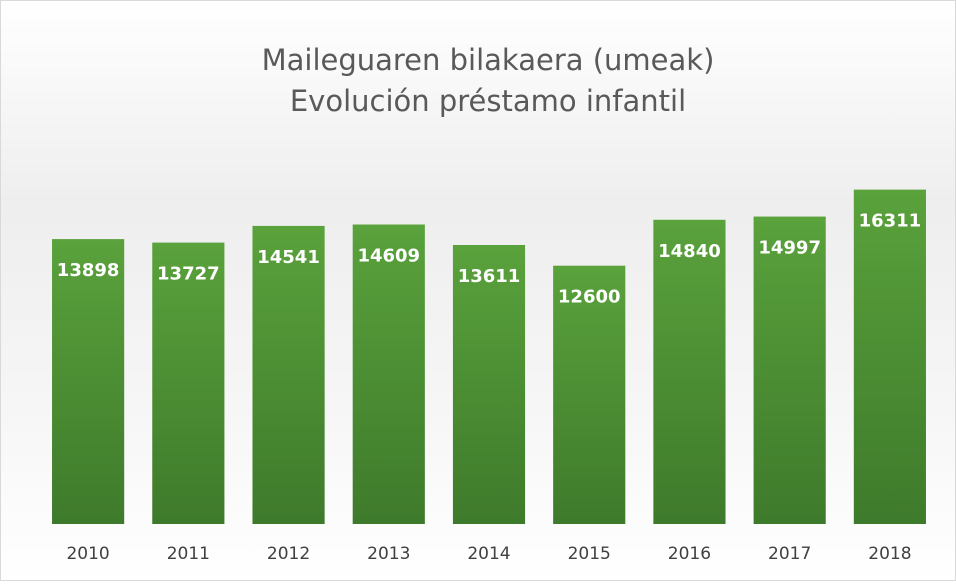  What do you see at coordinates (889, 554) in the screenshot?
I see `x-tick-label: 2018` at bounding box center [889, 554].